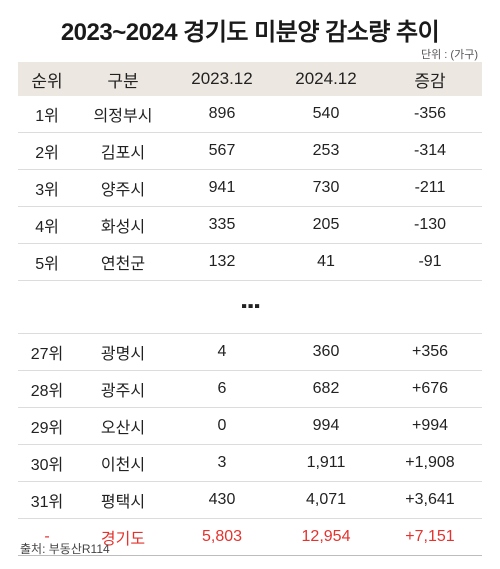 The height and width of the screenshot is (569, 500). What do you see at coordinates (222, 79) in the screenshot?
I see `header-2023: 2023.12` at bounding box center [222, 79].